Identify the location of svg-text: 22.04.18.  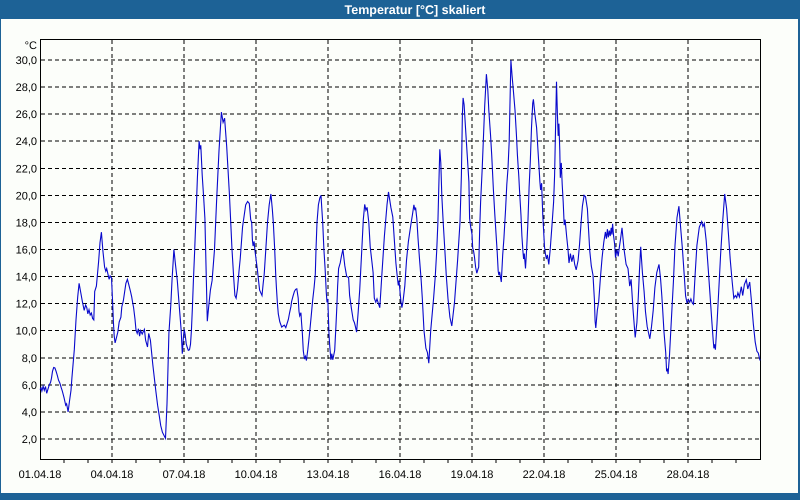
(544, 475).